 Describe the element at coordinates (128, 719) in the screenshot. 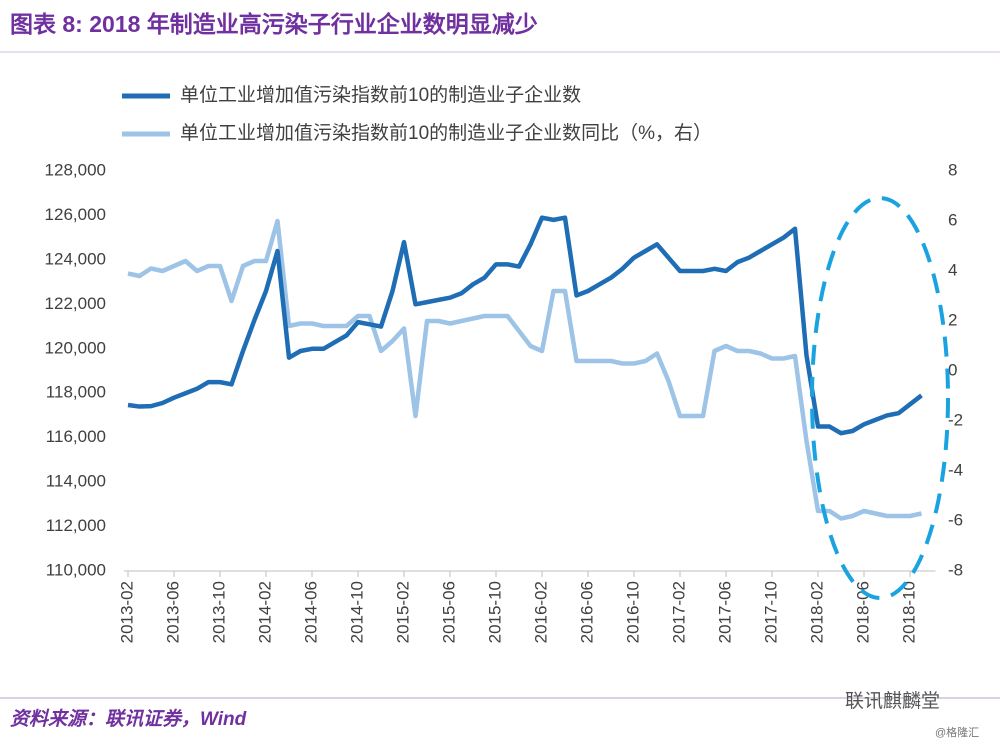

I see `source: 资料来源：联讯证券，Wind` at that location.